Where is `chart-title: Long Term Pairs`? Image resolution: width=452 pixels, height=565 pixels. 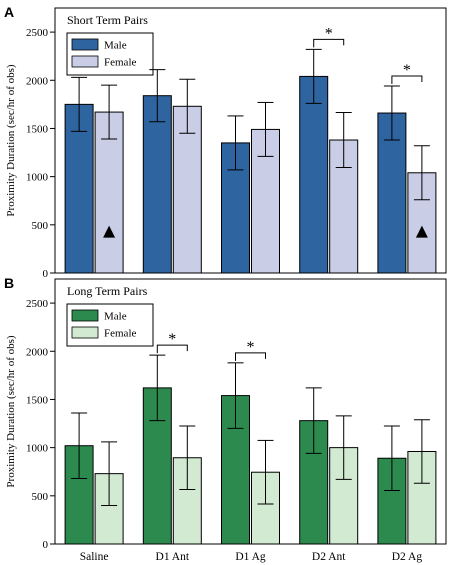
chart-title: Long Term Pairs is located at coordinates (107, 291).